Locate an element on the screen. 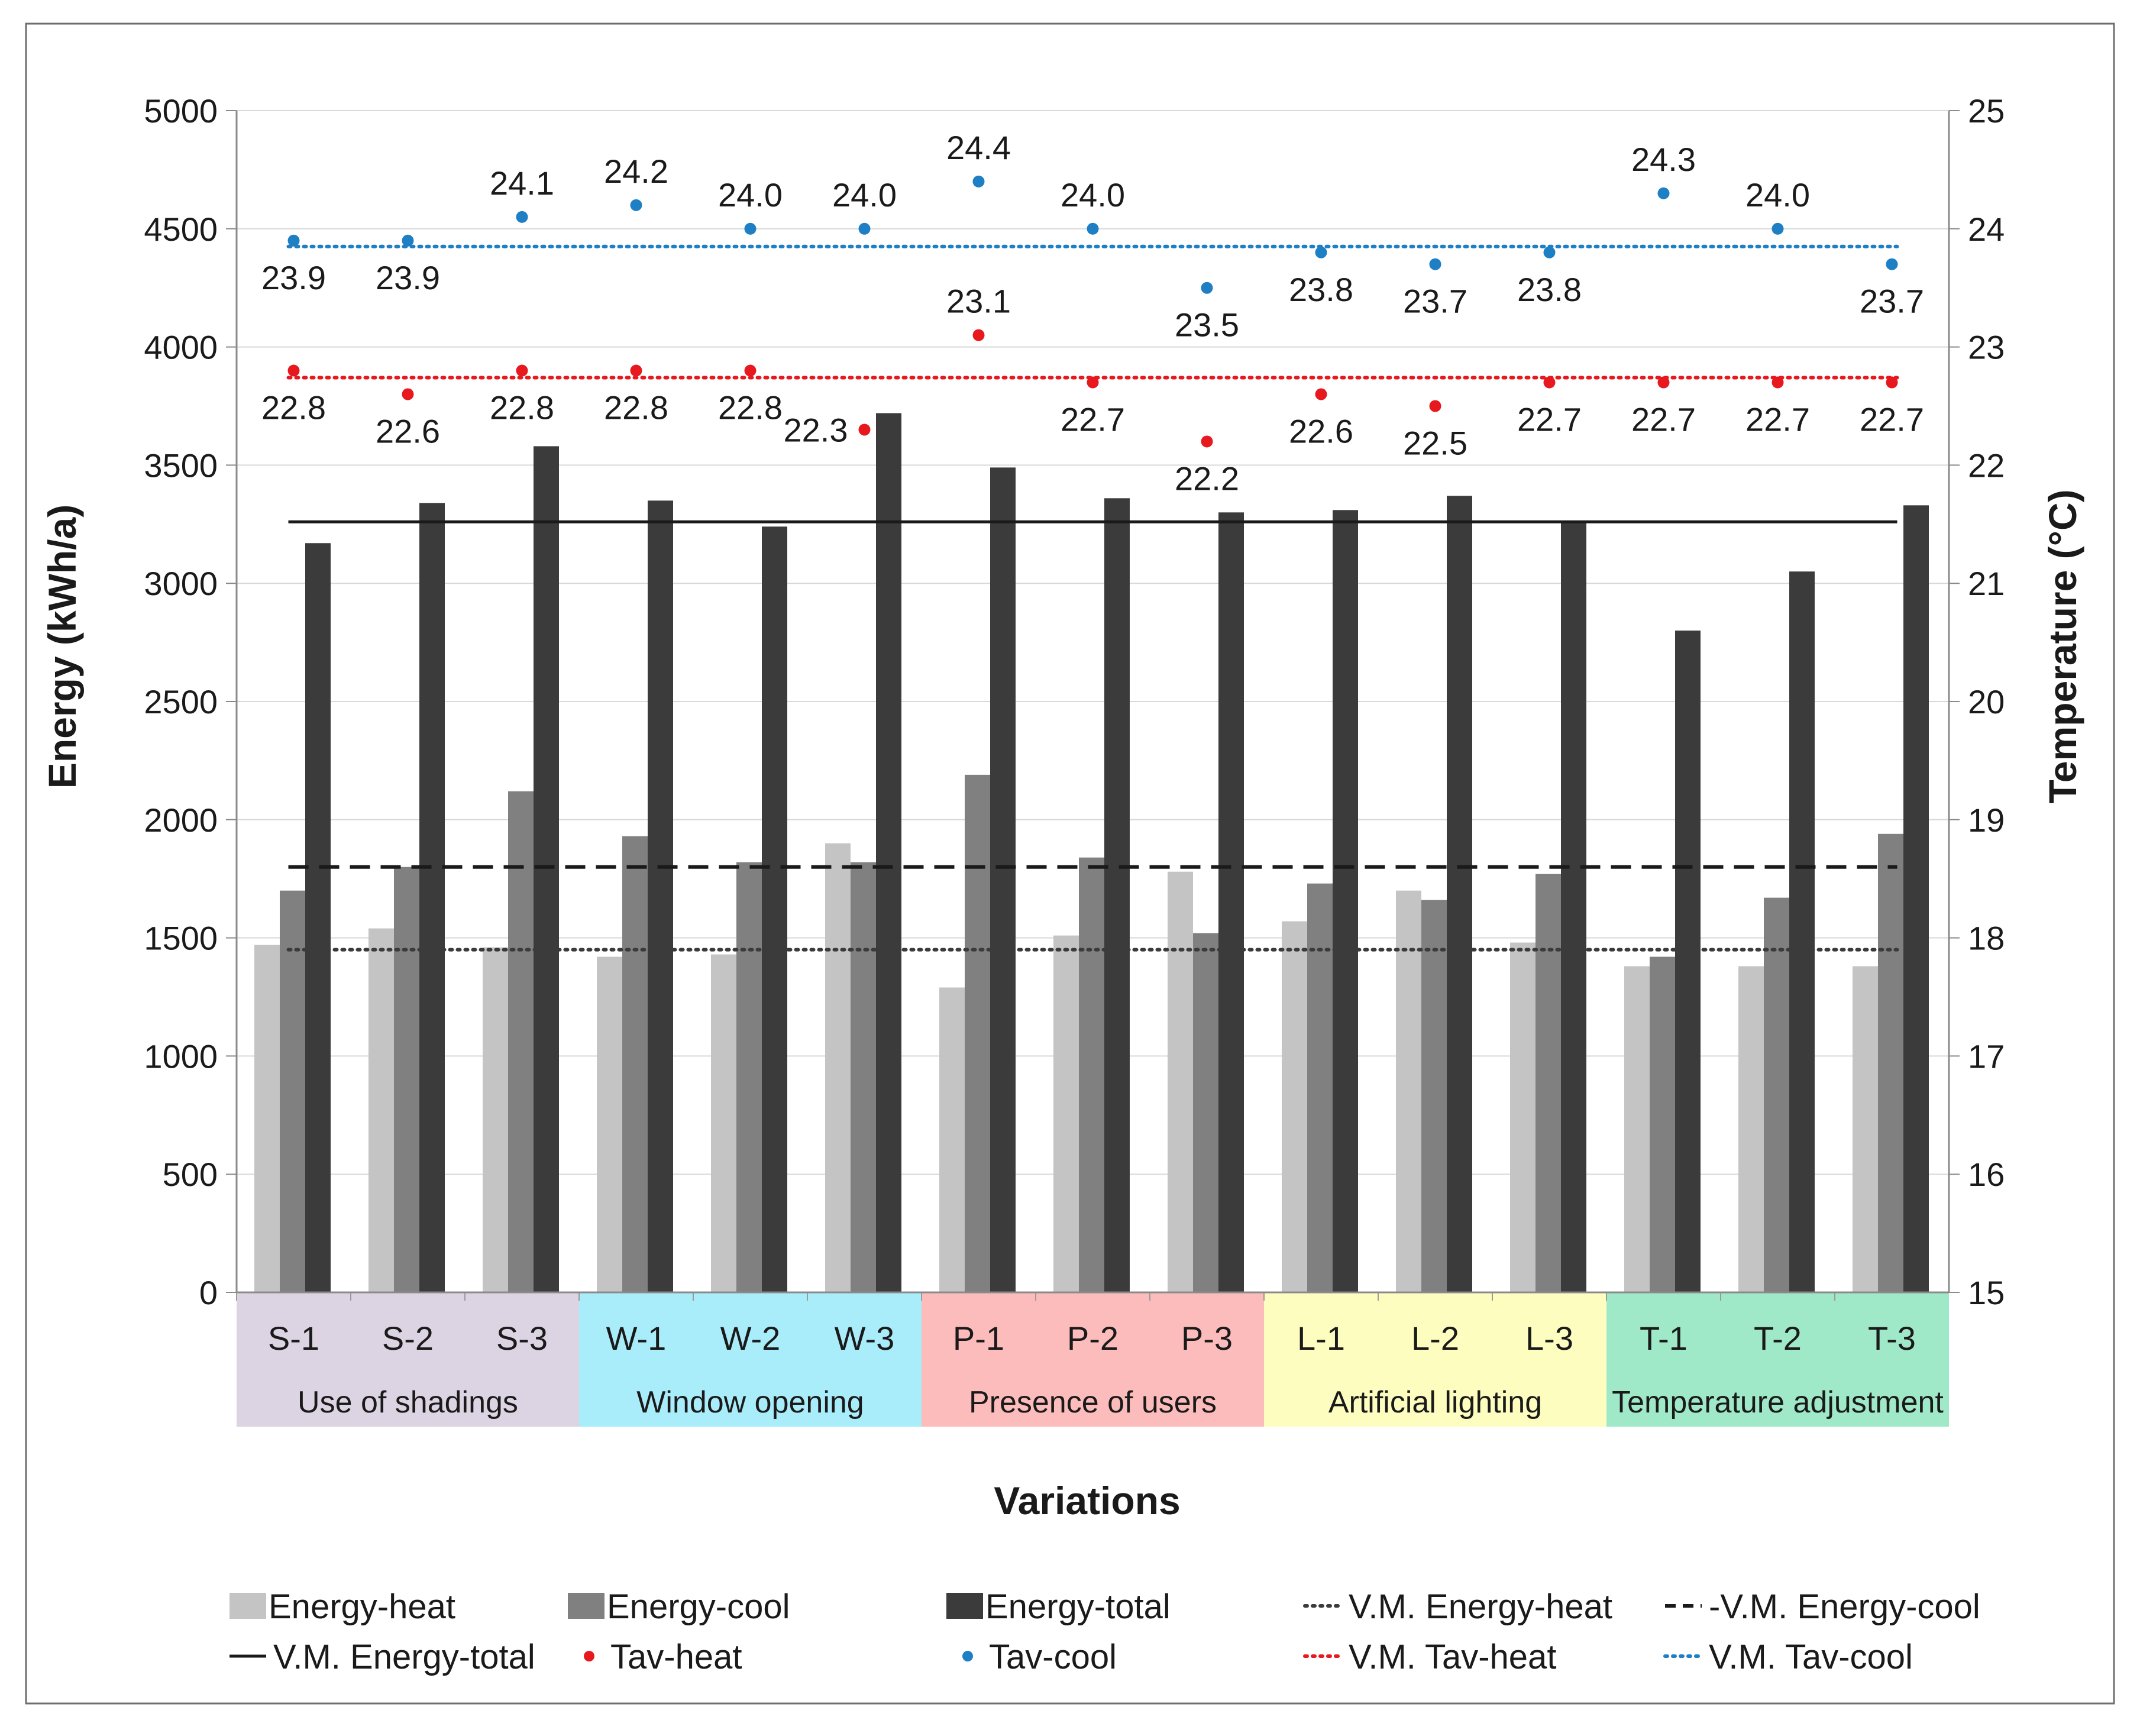 The image size is (2140, 1736). y-tick-label: 3000 is located at coordinates (181, 583).